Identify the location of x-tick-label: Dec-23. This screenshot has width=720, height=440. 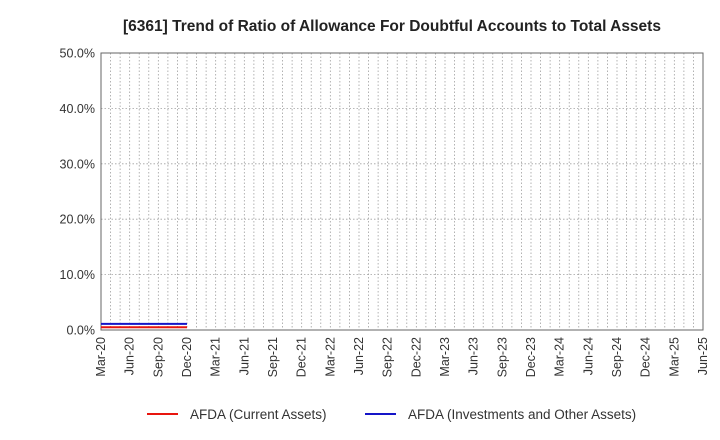
(531, 357).